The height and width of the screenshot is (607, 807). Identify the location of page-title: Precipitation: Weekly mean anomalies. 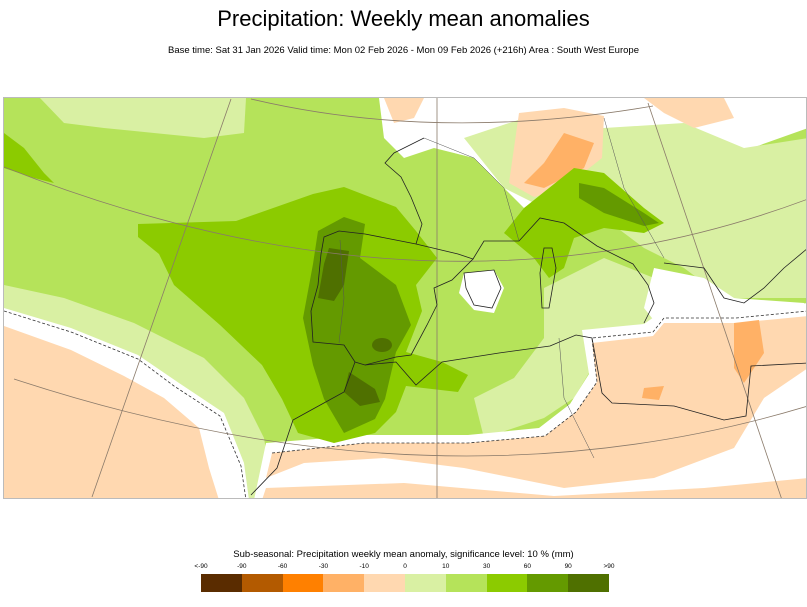
(403, 18).